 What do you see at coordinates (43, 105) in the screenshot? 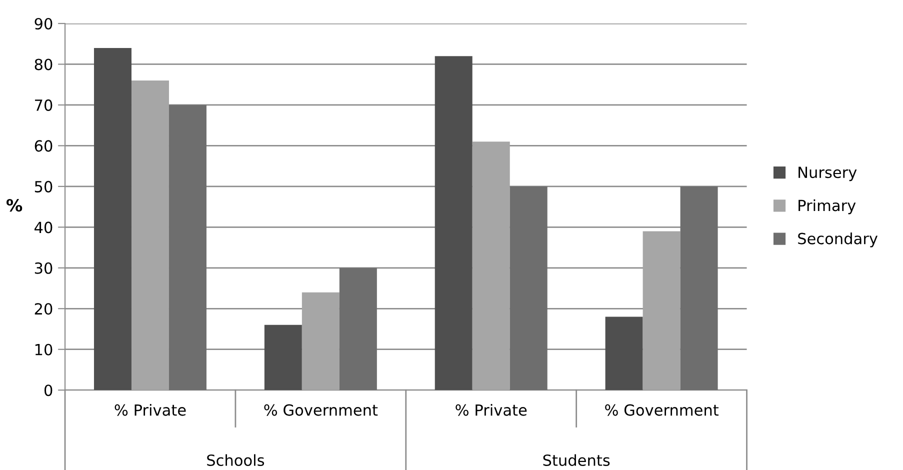
I see `y-tick-label: 70` at bounding box center [43, 105].